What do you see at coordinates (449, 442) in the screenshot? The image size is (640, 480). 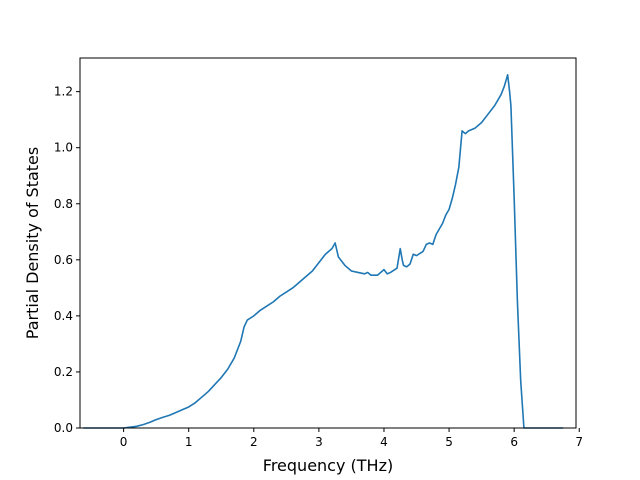 I see `x-tick-label: 5` at bounding box center [449, 442].